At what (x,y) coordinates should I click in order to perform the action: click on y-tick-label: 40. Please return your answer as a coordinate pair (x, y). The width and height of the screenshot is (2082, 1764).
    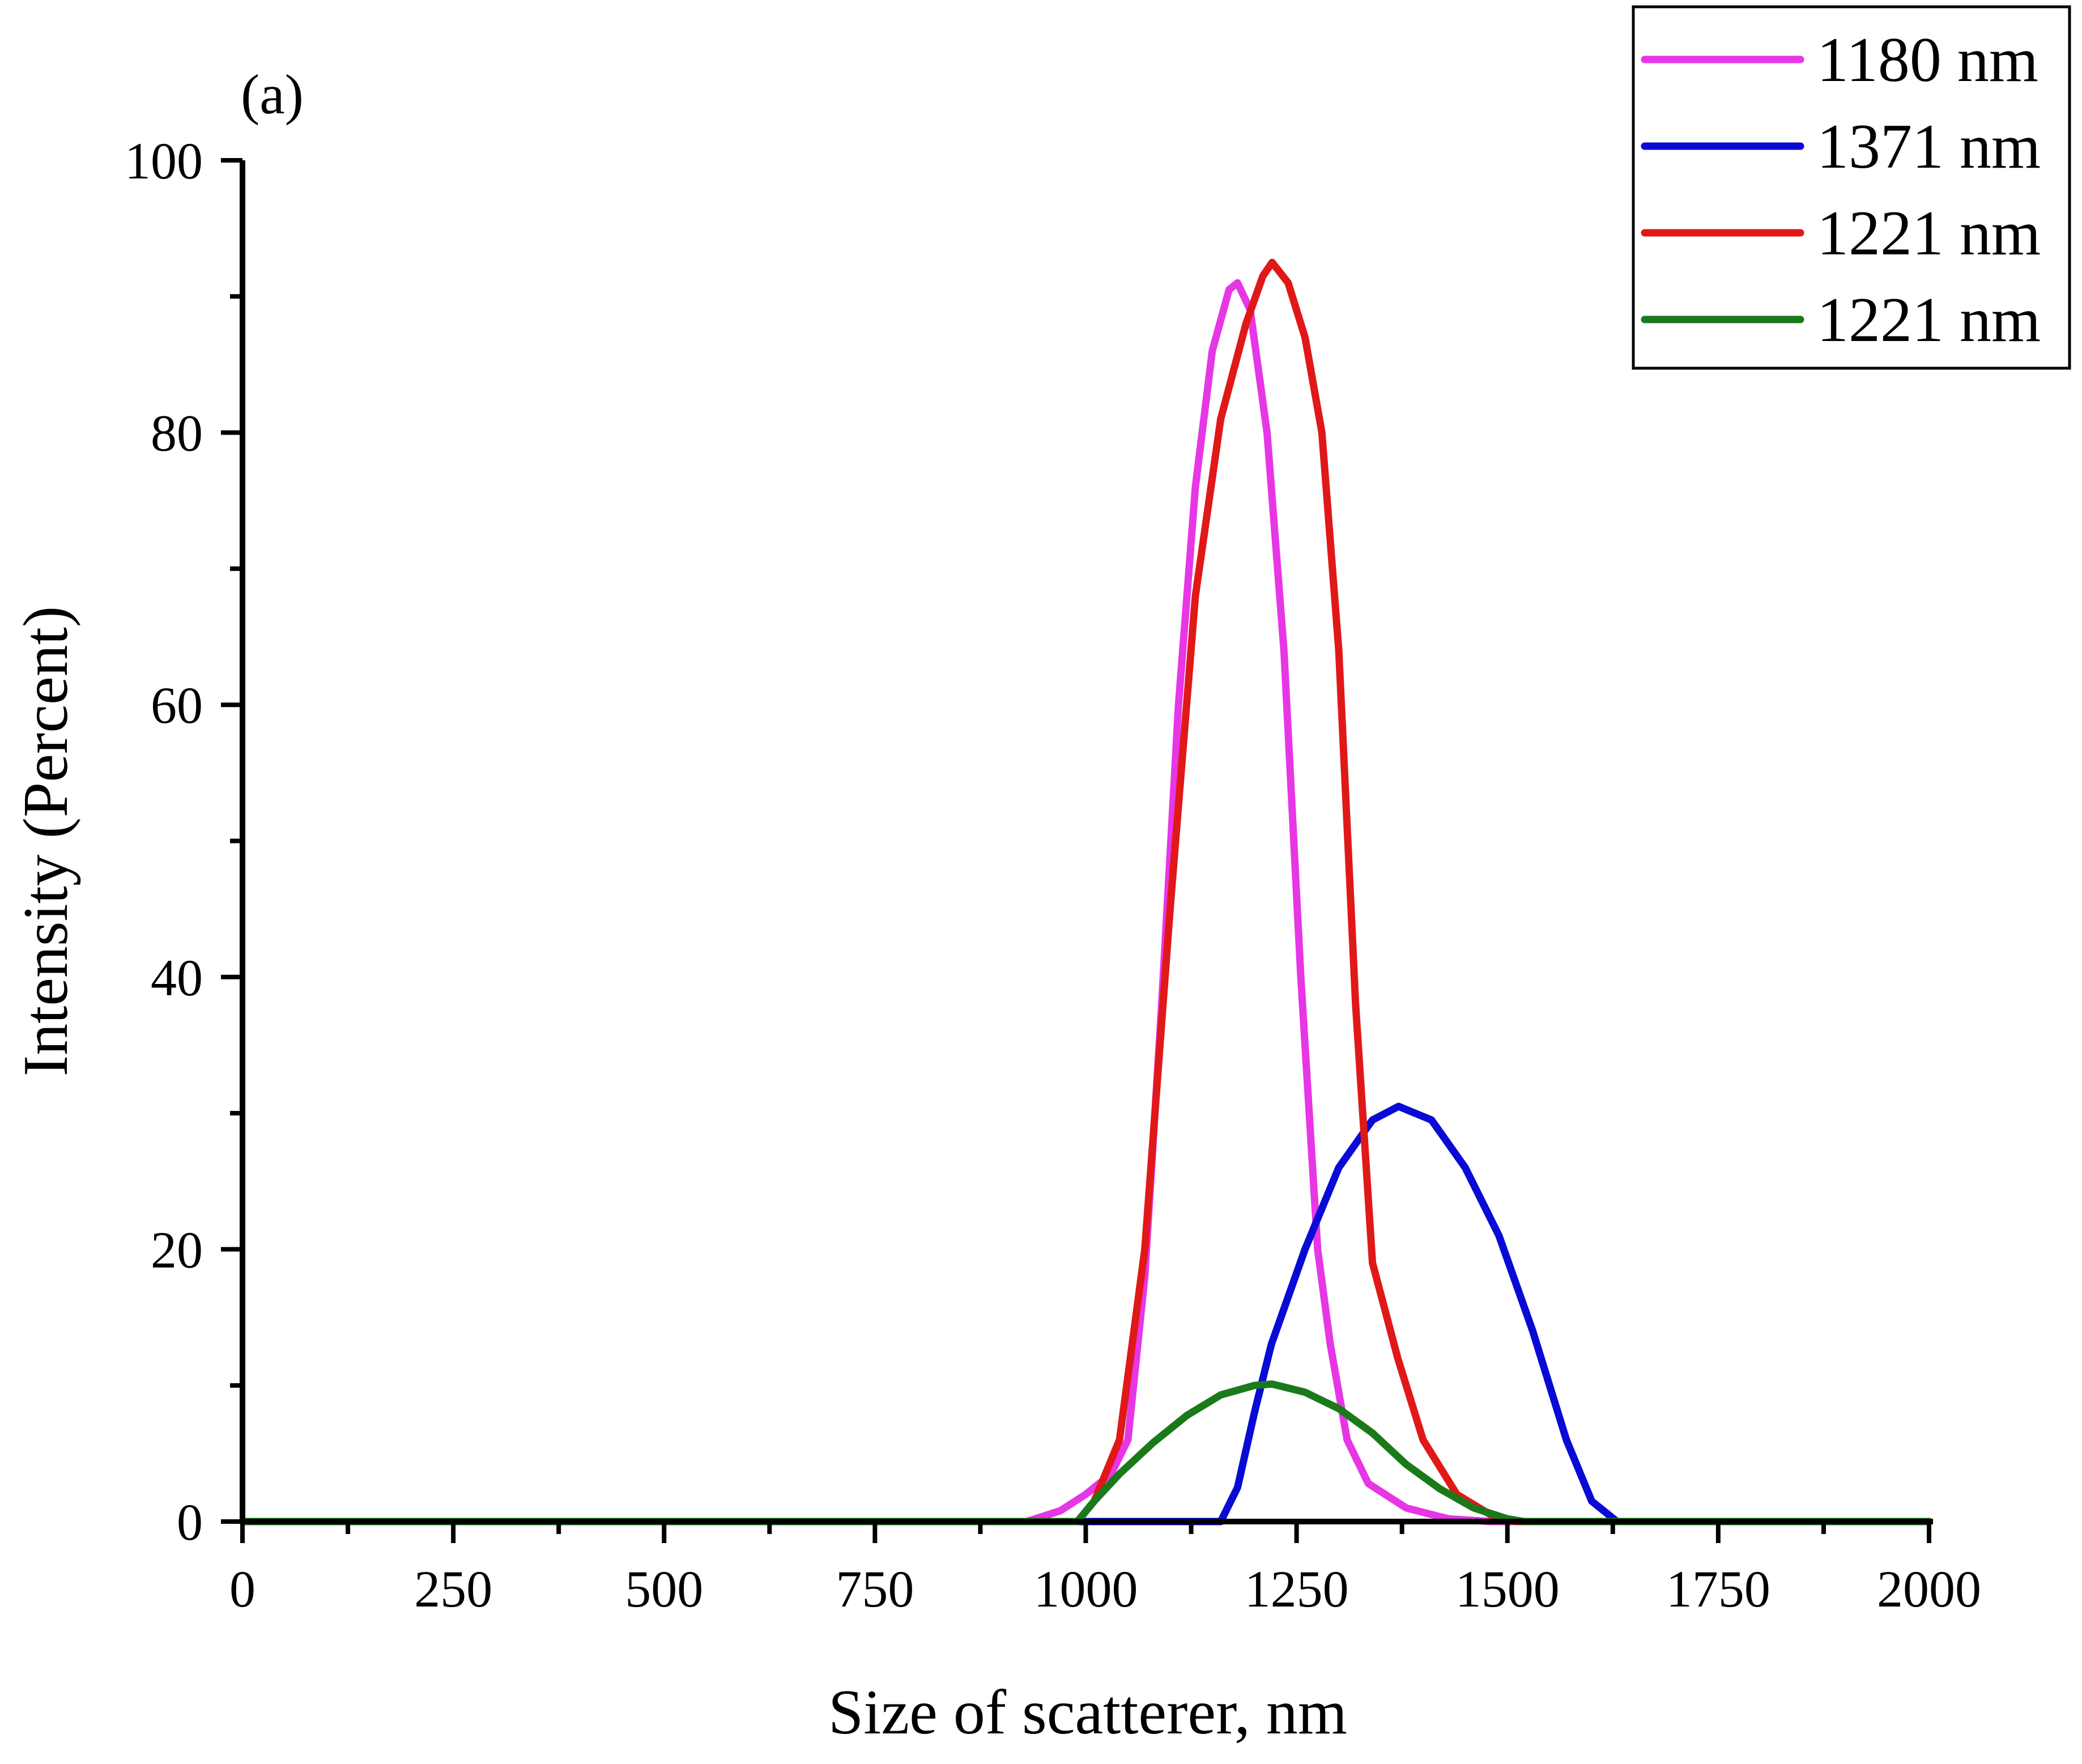
    Looking at the image, I should click on (177, 978).